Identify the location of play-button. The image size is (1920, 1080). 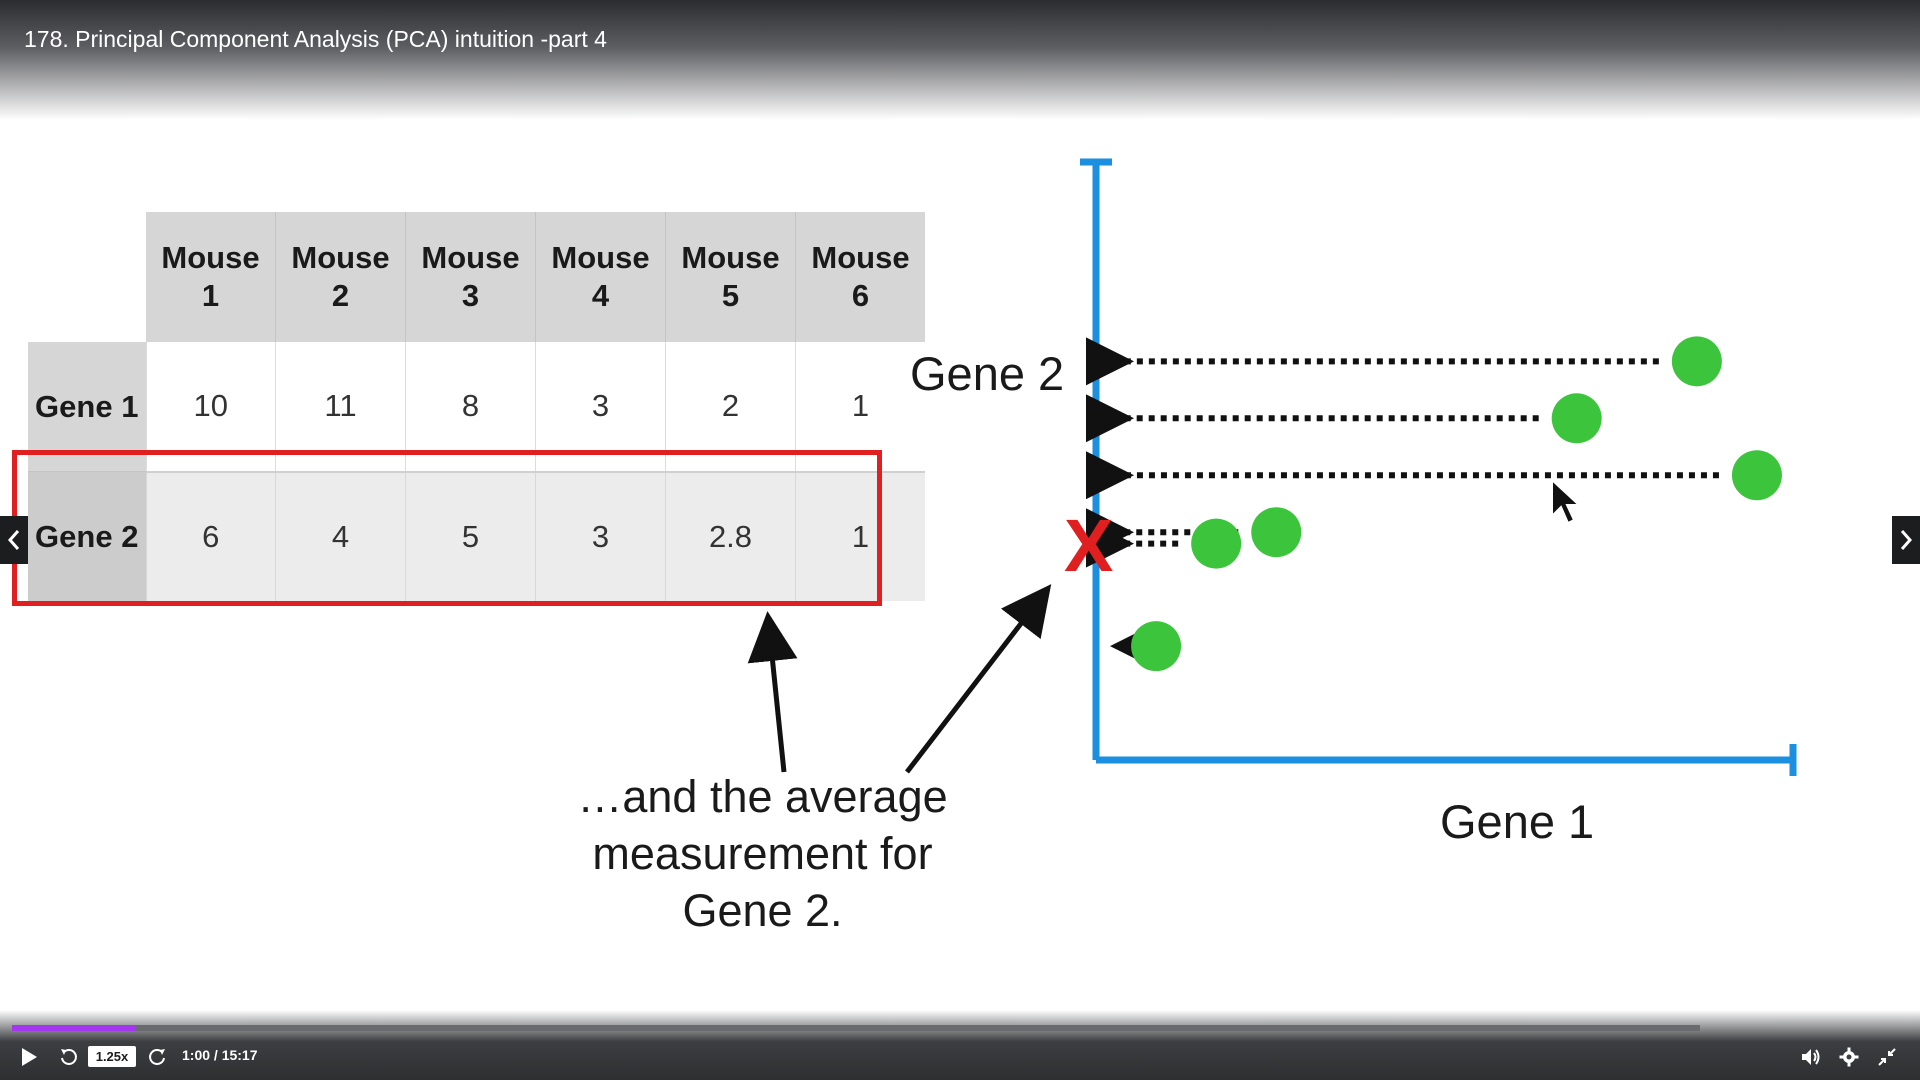
(29, 1057).